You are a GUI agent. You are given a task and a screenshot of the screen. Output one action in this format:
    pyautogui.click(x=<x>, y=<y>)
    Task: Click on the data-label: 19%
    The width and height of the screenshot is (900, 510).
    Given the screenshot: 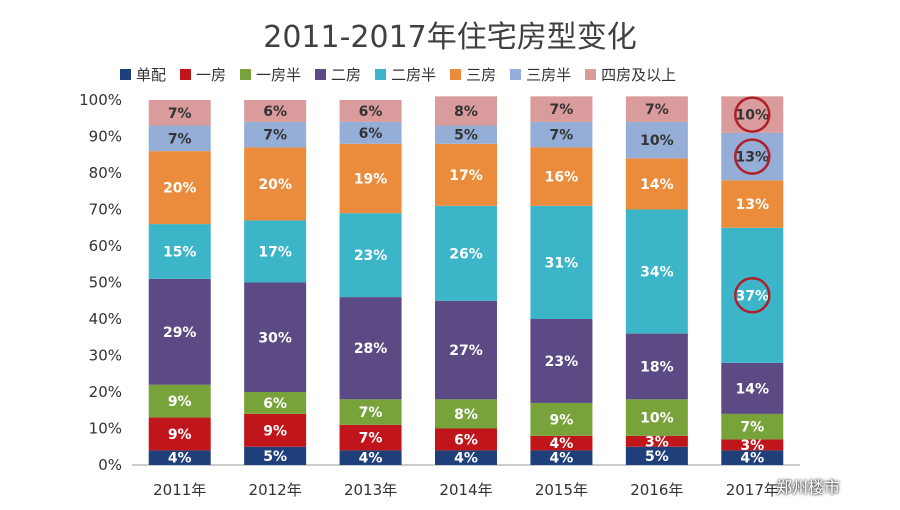 What is the action you would take?
    pyautogui.click(x=371, y=179)
    